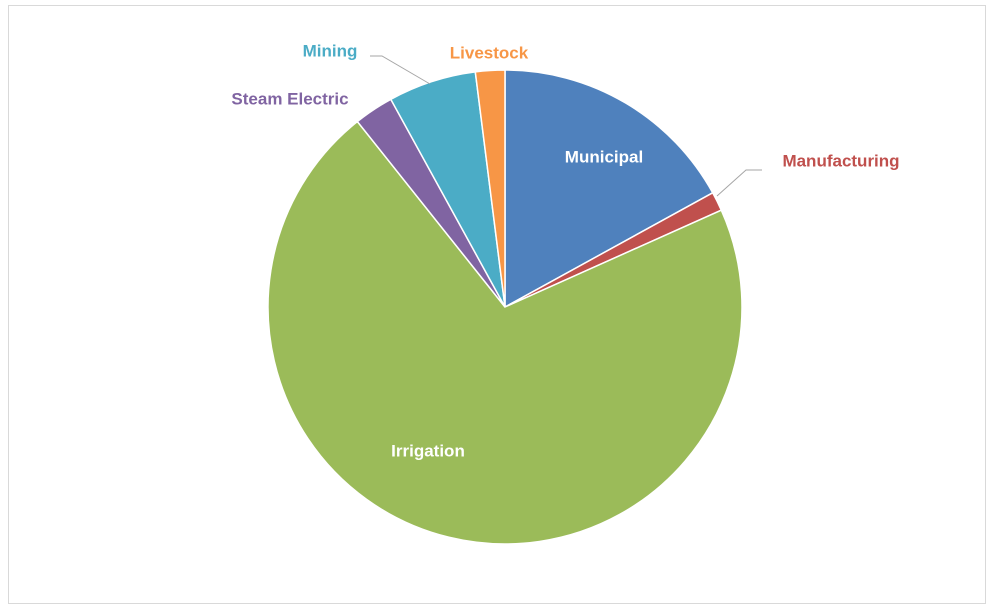 This screenshot has width=995, height=615. Describe the element at coordinates (428, 450) in the screenshot. I see `slice-label: Irrigation` at that location.